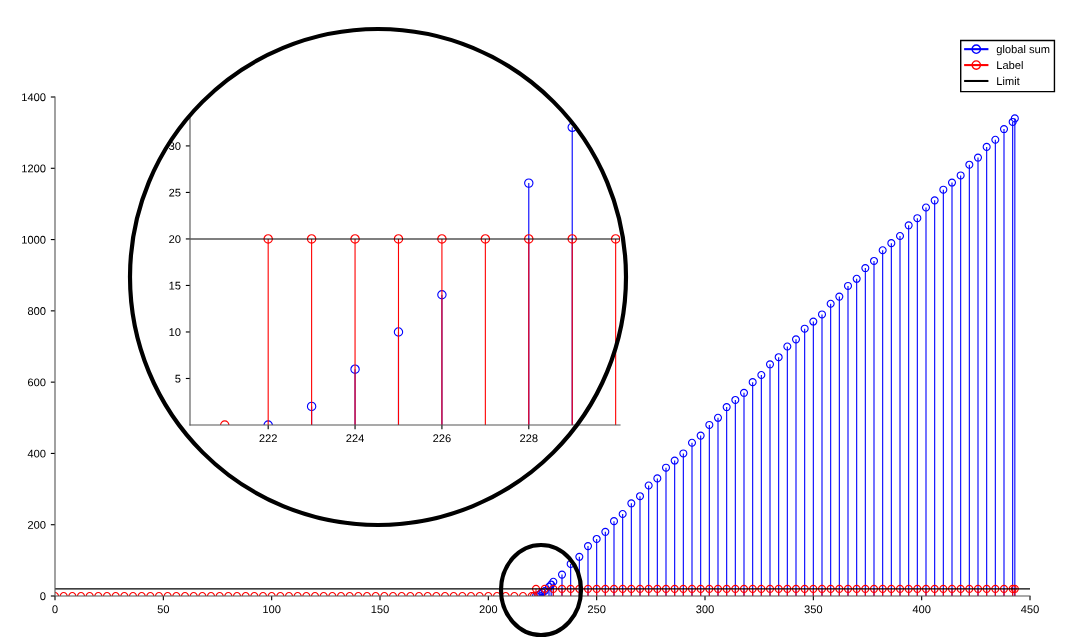 This screenshot has width=1071, height=641. Describe the element at coordinates (163, 609) in the screenshot. I see `x-tick-label: 50` at that location.